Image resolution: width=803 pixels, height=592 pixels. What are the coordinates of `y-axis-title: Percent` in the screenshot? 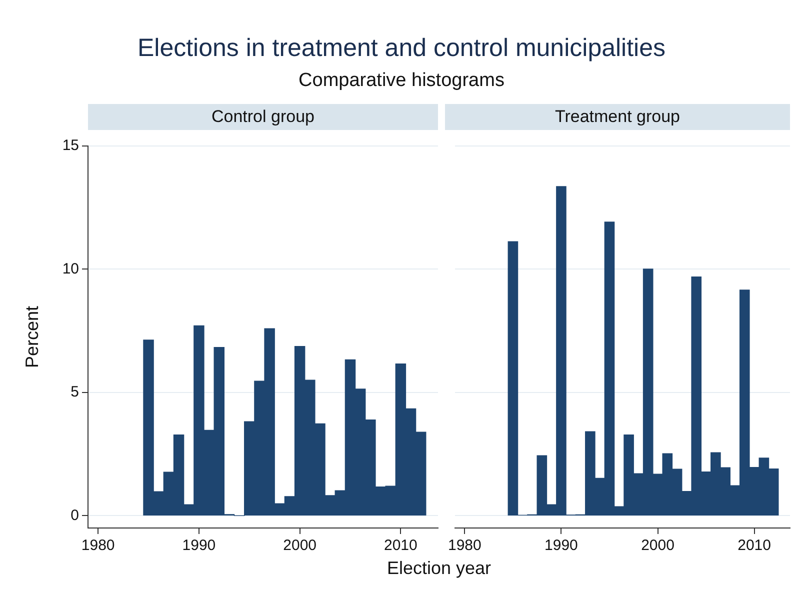 It's located at (32, 337).